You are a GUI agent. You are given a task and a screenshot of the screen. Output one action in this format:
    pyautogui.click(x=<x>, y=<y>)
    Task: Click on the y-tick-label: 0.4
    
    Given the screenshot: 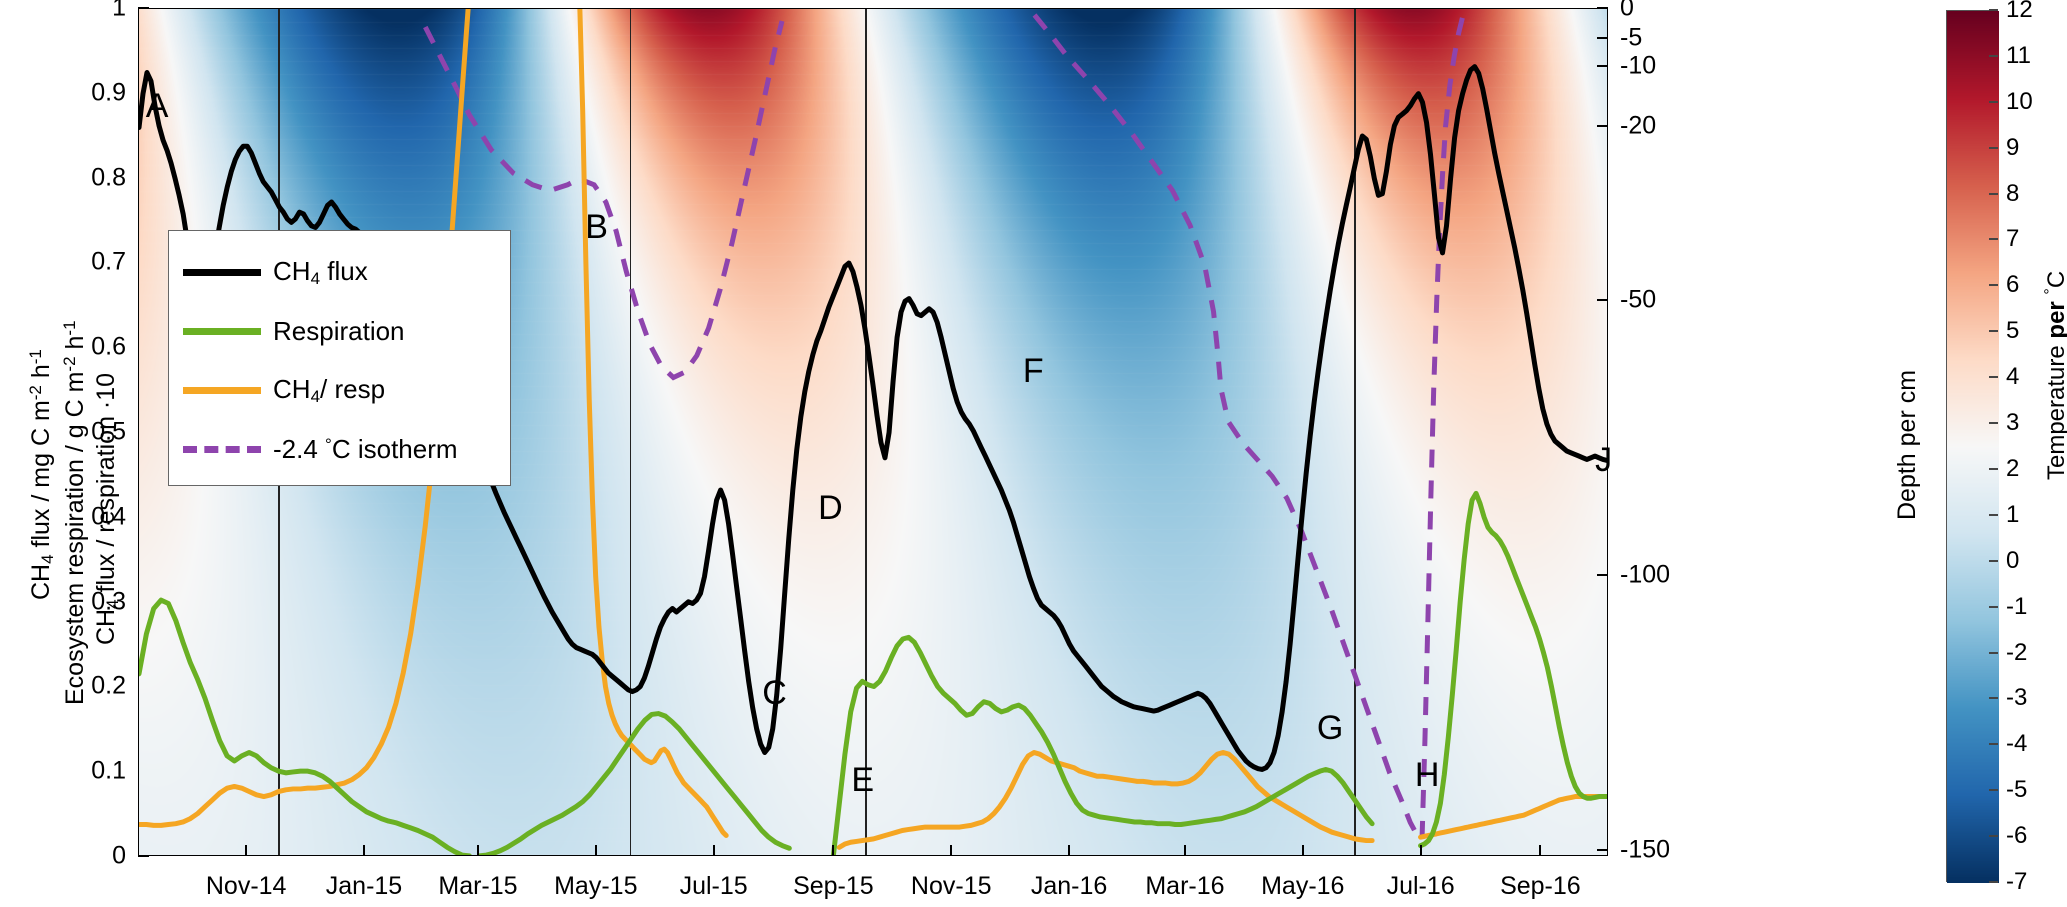 What is the action you would take?
    pyautogui.click(x=108, y=516)
    